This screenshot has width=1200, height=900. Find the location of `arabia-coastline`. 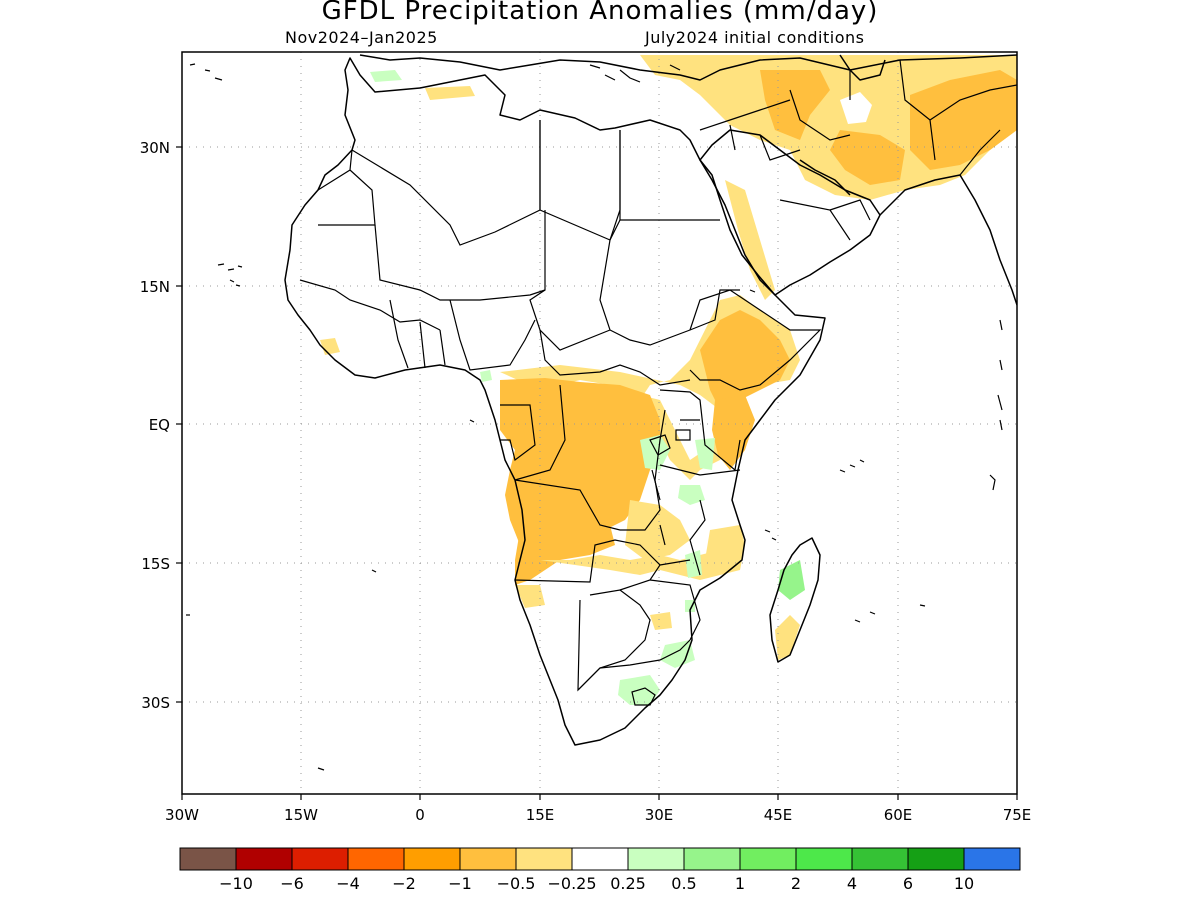

arabia-coastline is located at coordinates (790, 212).